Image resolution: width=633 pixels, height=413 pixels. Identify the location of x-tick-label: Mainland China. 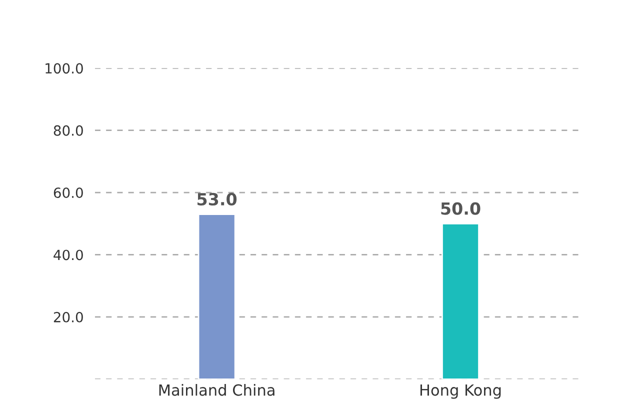
(216, 390).